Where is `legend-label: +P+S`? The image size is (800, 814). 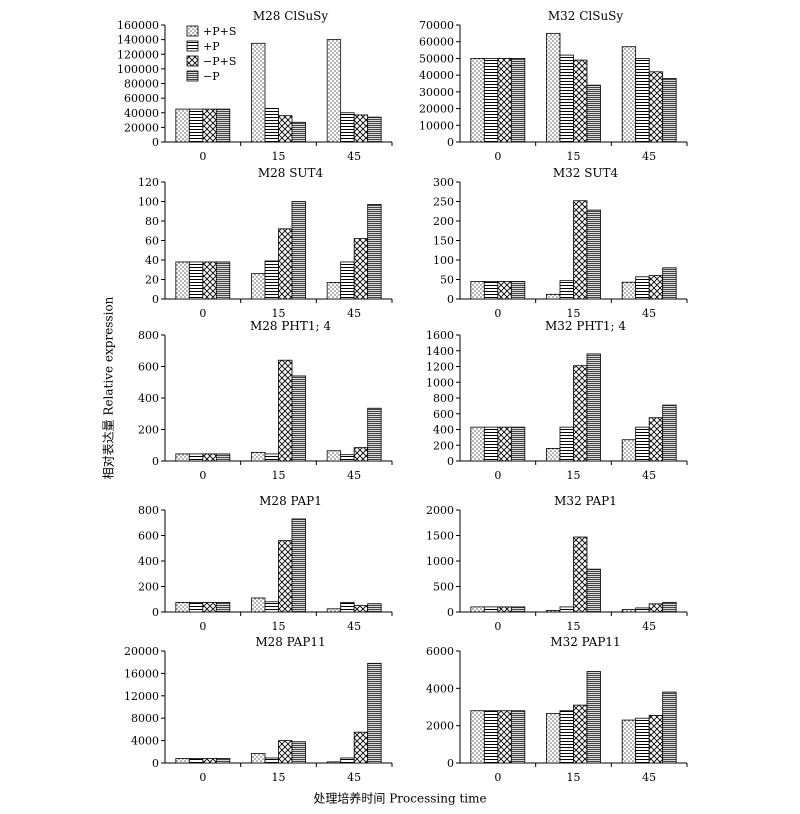 legend-label: +P+S is located at coordinates (219, 31).